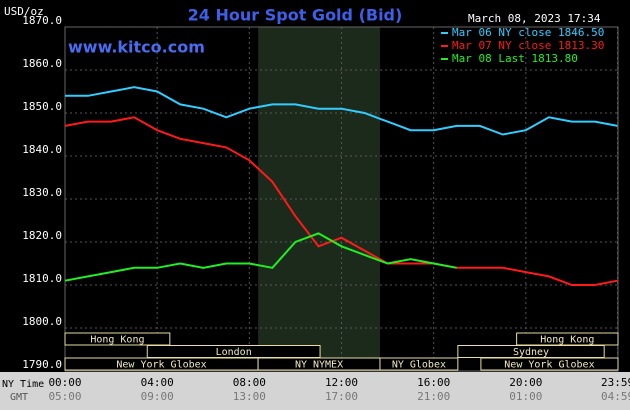 This screenshot has height=410, width=630. What do you see at coordinates (433, 396) in the screenshot?
I see `x2-tick-label: 21:00` at bounding box center [433, 396].